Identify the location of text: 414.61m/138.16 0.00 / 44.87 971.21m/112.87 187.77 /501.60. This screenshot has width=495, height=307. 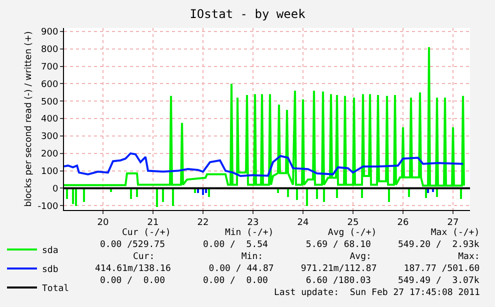
(287, 269).